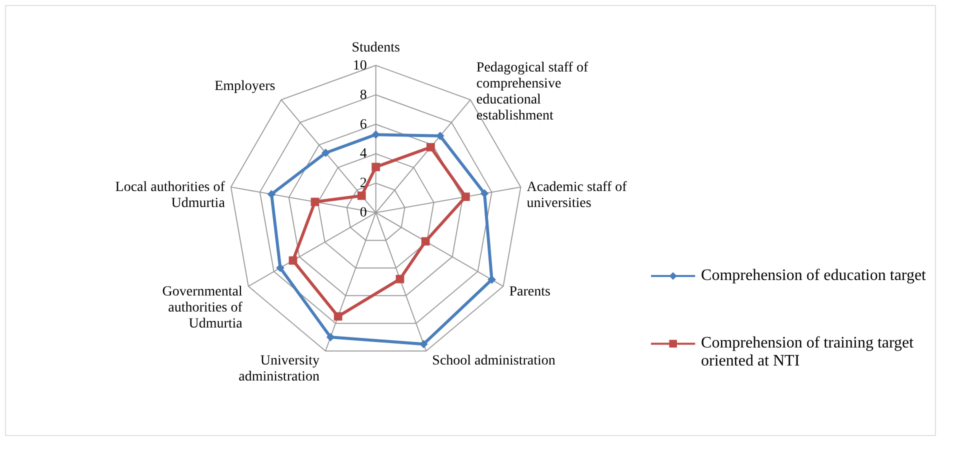 The width and height of the screenshot is (977, 476). I want to click on y-tick-label: 8, so click(363, 95).